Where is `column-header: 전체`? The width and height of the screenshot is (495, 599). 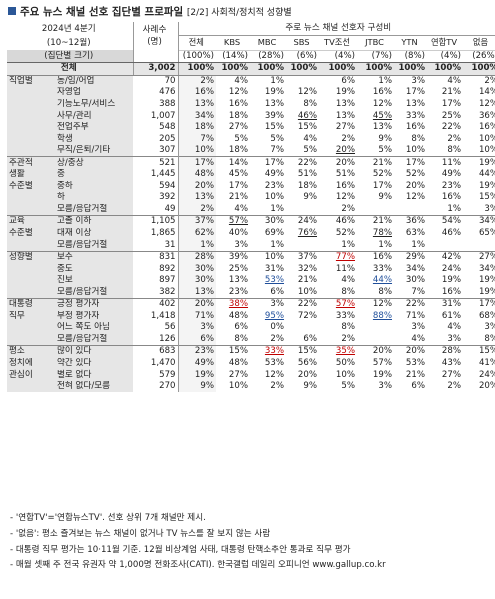
column-header: 전체 is located at coordinates (197, 43).